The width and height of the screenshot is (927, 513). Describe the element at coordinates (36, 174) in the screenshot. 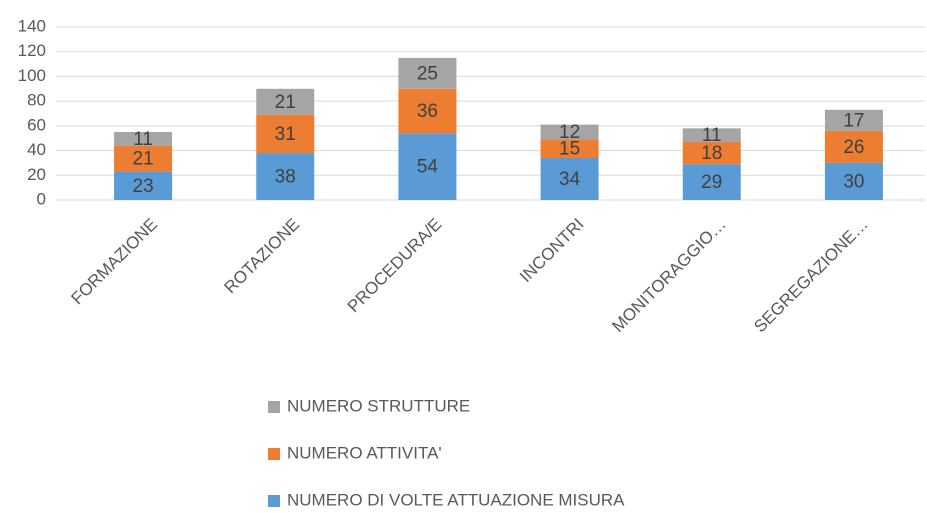

I see `y-tick-label: 20` at that location.